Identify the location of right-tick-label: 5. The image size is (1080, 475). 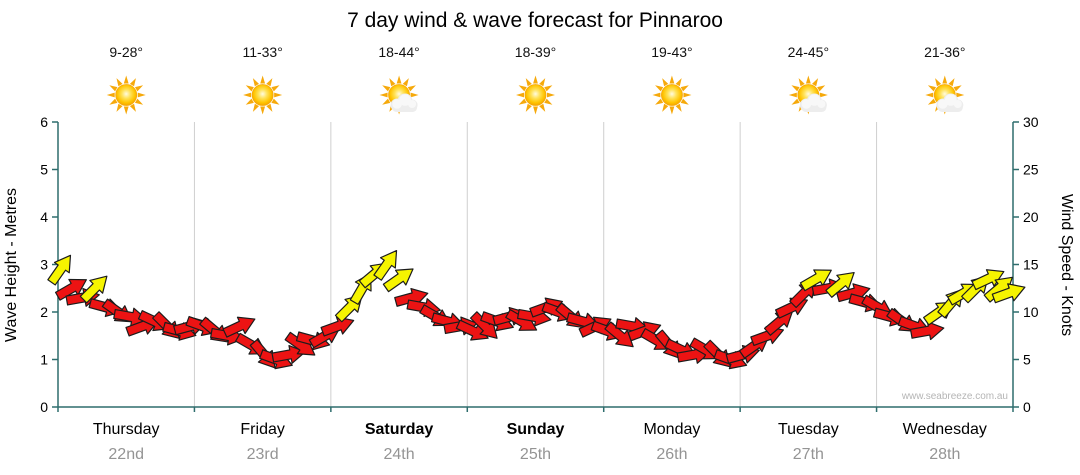
(1027, 360).